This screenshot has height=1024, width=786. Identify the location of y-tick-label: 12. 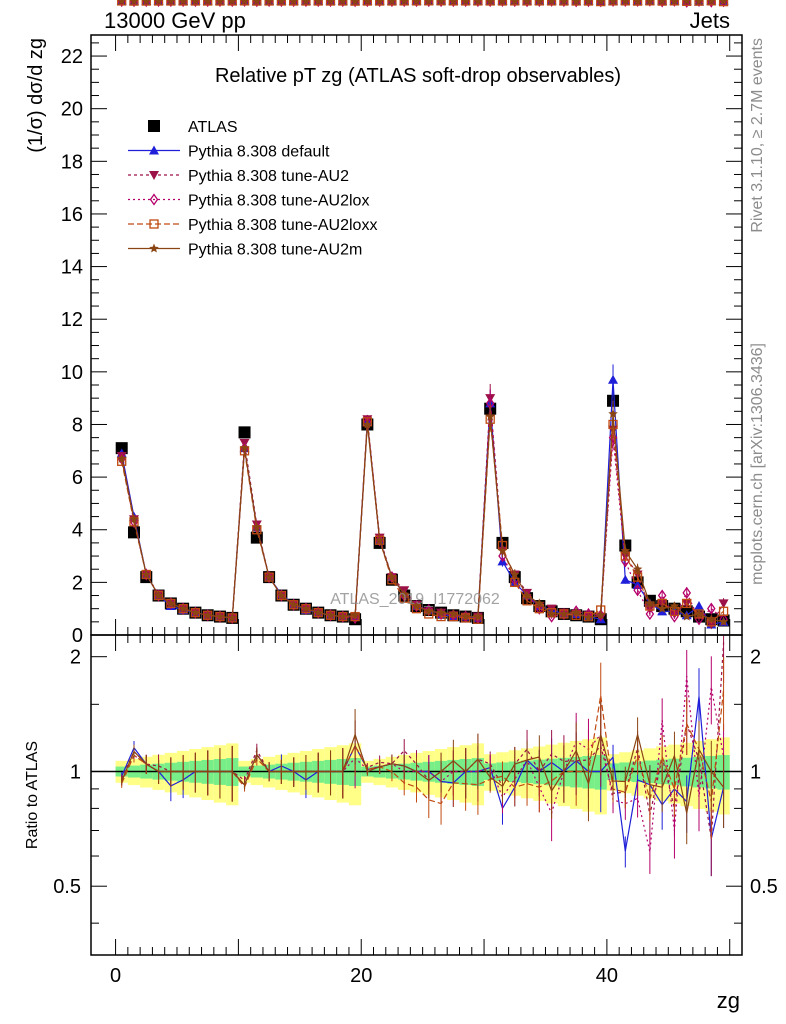
(72, 320).